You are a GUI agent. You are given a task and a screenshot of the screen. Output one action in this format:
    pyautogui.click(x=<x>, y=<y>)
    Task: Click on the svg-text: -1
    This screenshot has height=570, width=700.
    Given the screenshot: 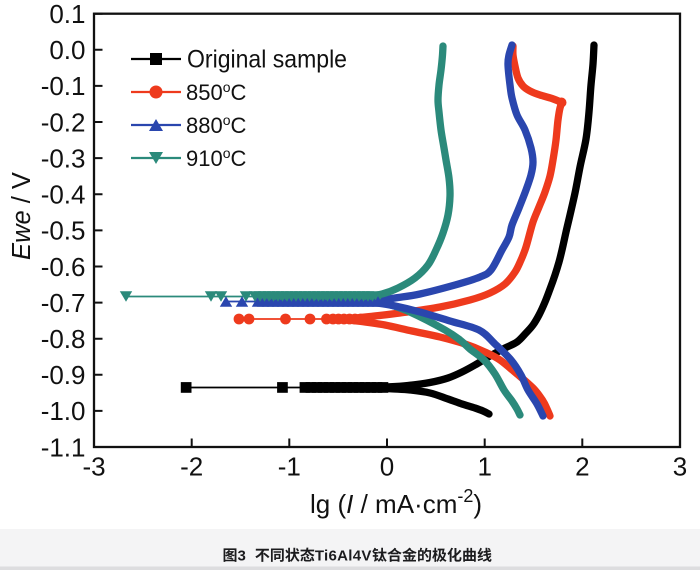 What is the action you would take?
    pyautogui.click(x=289, y=467)
    